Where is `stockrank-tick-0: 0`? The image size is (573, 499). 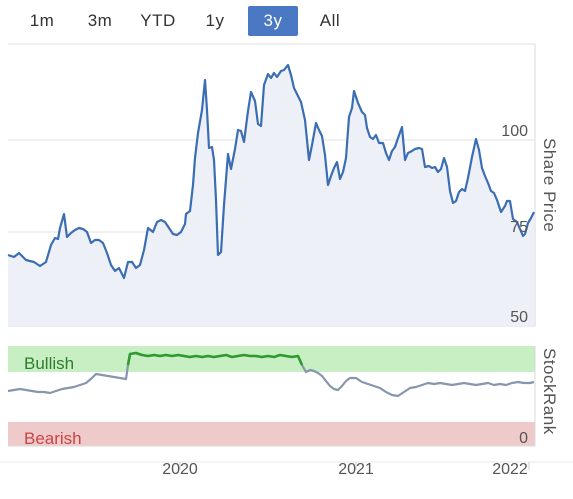 stockrank-tick-0: 0 is located at coordinates (523, 438).